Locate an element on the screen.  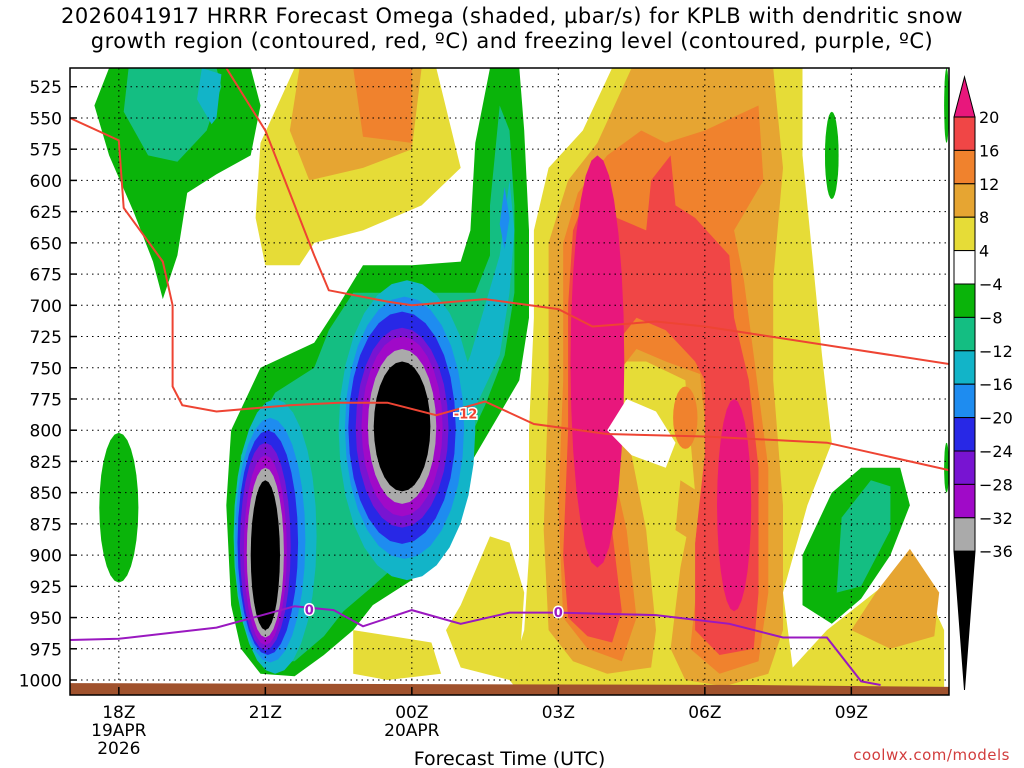
y-tick-label: 600 is located at coordinates (46, 182).